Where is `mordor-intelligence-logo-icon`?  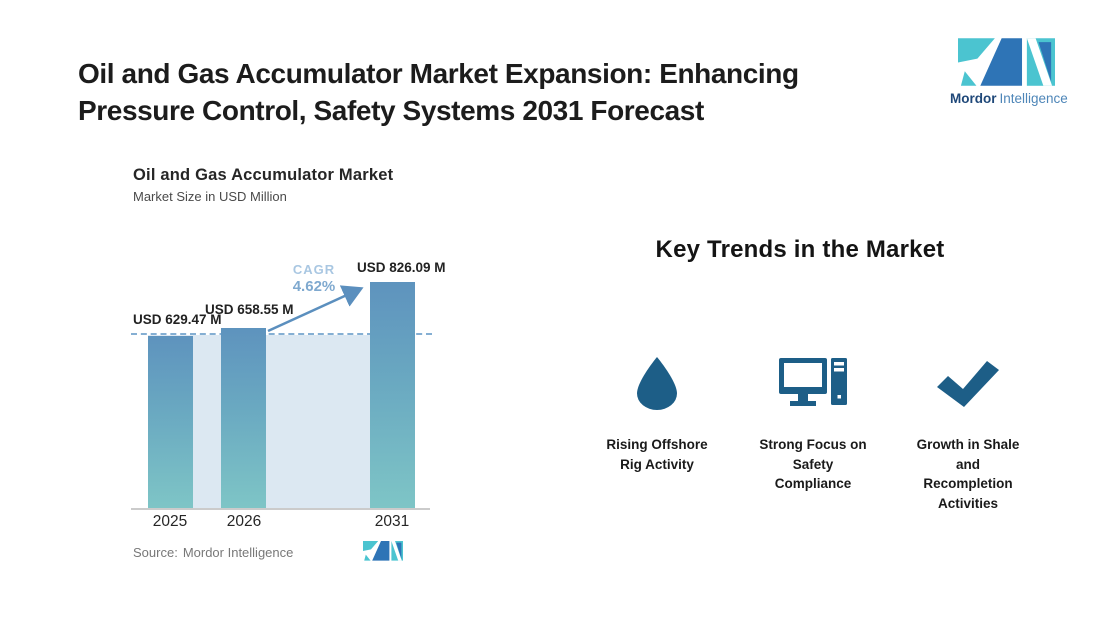 mordor-intelligence-logo-icon is located at coordinates (1006, 62).